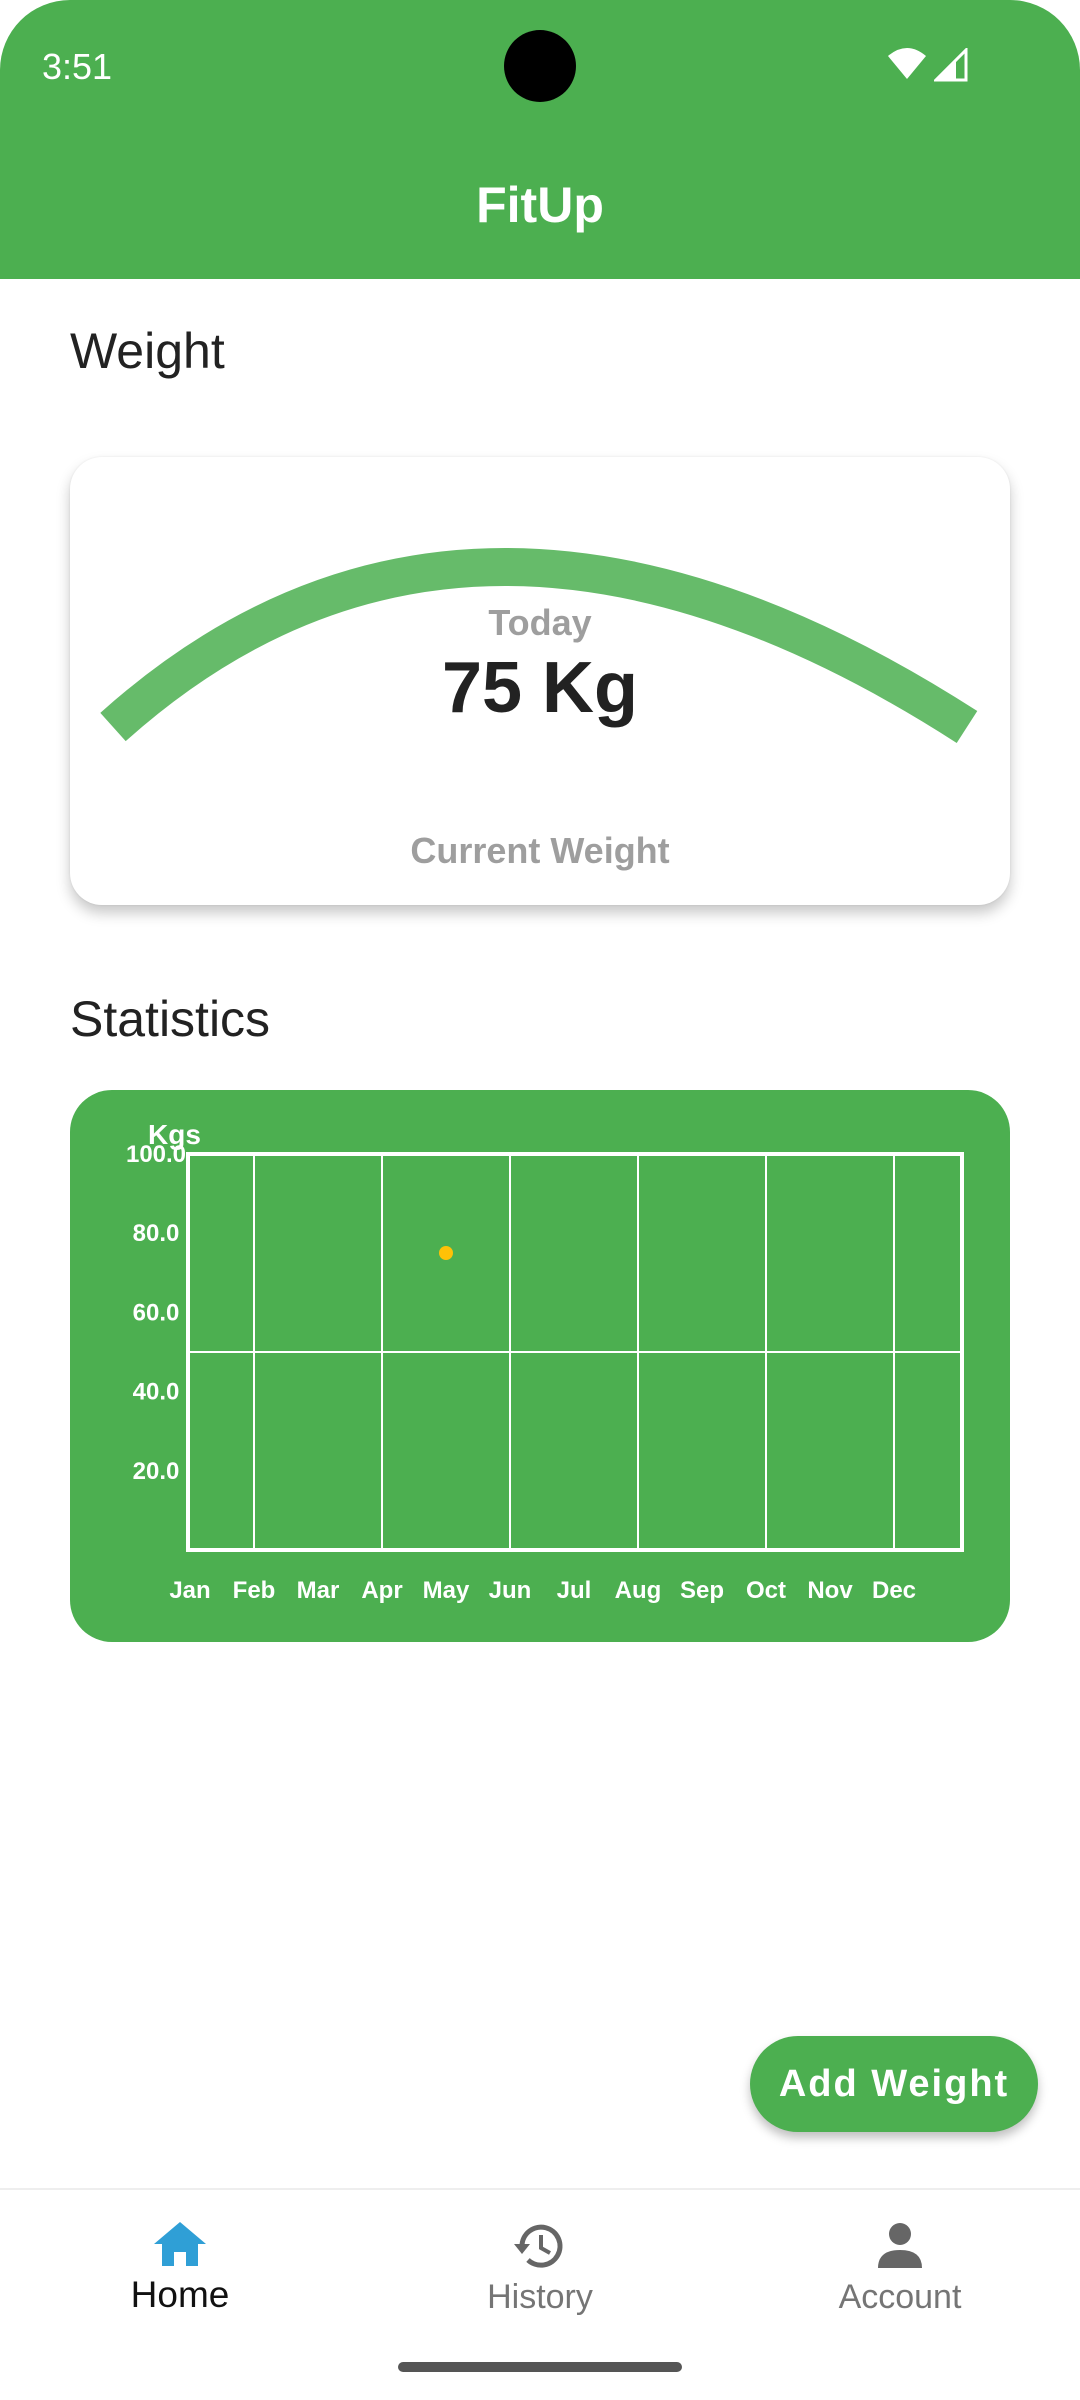  What do you see at coordinates (540, 66) in the screenshot?
I see `camera-cutout` at bounding box center [540, 66].